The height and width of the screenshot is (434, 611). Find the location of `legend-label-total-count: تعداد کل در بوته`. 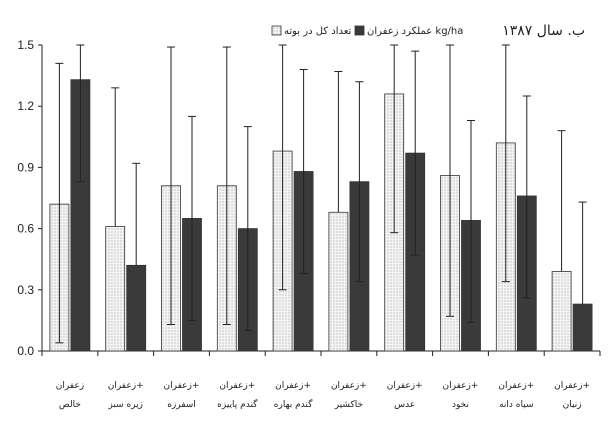

legend-label-total-count: تعداد کل در بوته is located at coordinates (318, 31).